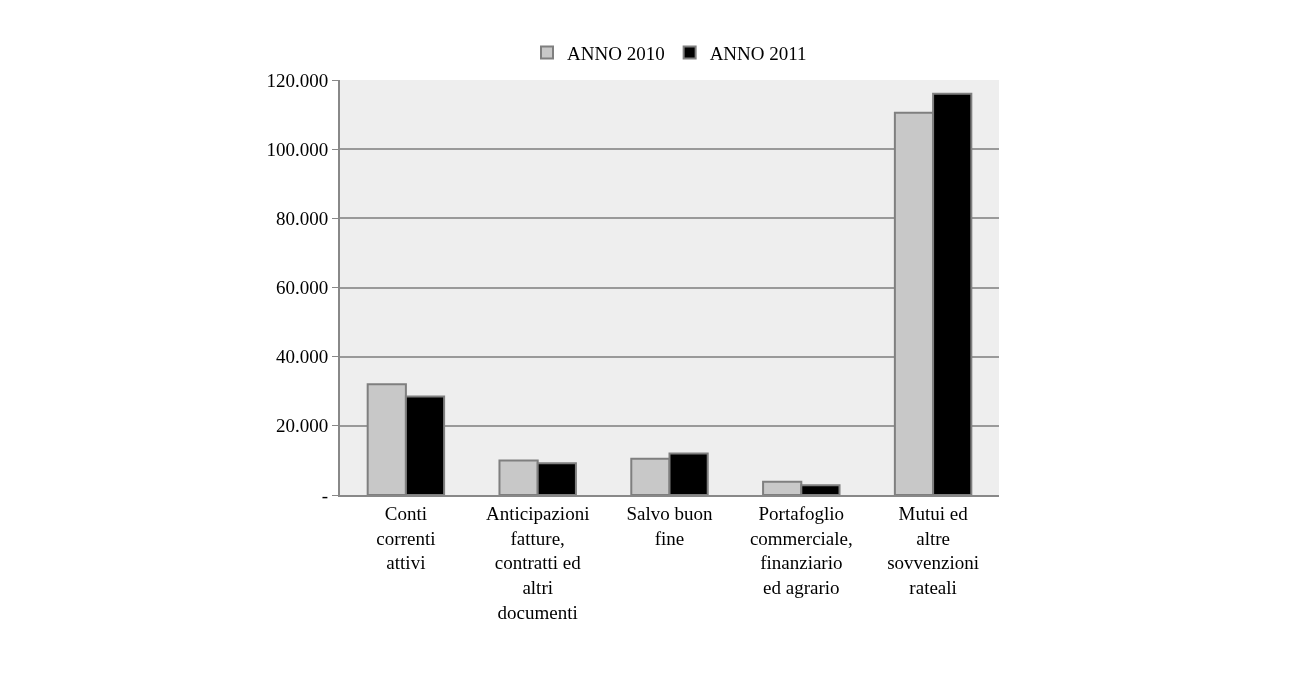  What do you see at coordinates (537, 562) in the screenshot?
I see `x-tick-label: Anticipazioni fatture, contratti ed altri documenti` at bounding box center [537, 562].